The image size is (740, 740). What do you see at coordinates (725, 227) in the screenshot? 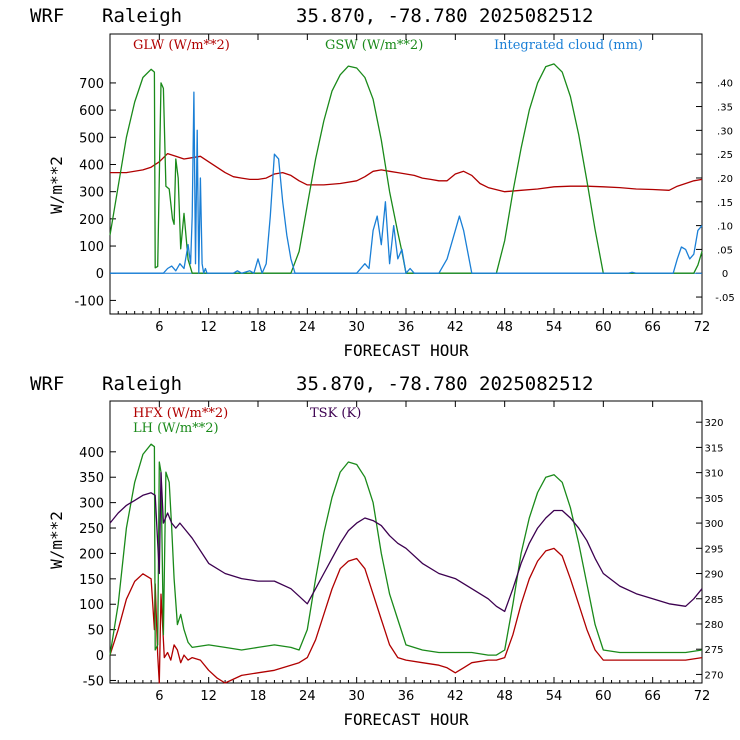
I see `y2-tick-label: .10` at bounding box center [725, 227].